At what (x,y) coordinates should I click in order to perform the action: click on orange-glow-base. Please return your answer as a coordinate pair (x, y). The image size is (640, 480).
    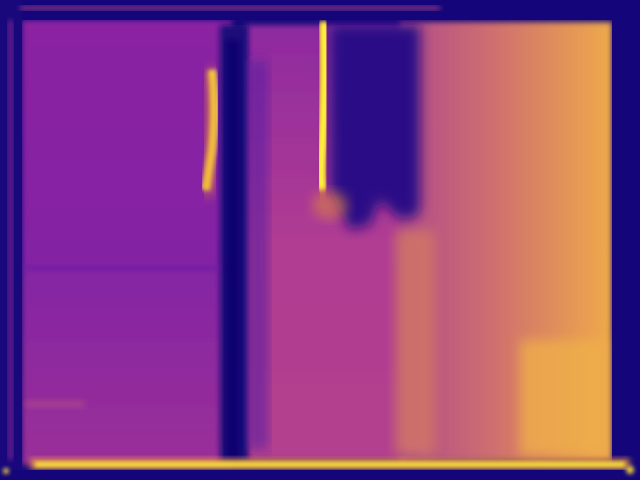
    Looking at the image, I should click on (330, 205).